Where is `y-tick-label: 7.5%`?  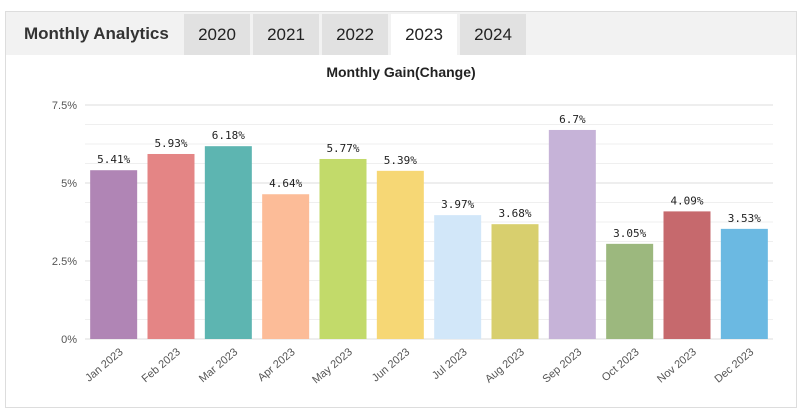
y-tick-label: 7.5% is located at coordinates (64, 106).